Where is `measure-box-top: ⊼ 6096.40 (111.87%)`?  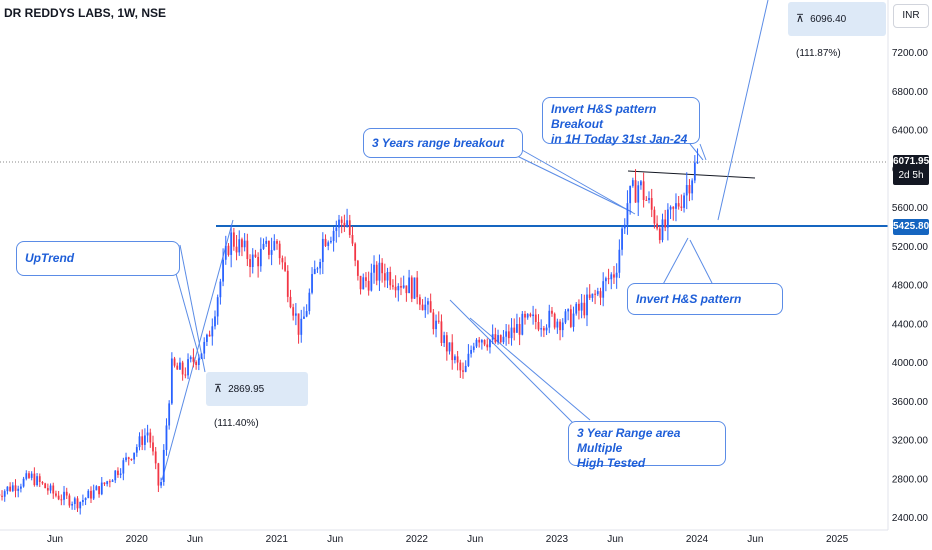 measure-box-top: ⊼ 6096.40 (111.87%) is located at coordinates (837, 30).